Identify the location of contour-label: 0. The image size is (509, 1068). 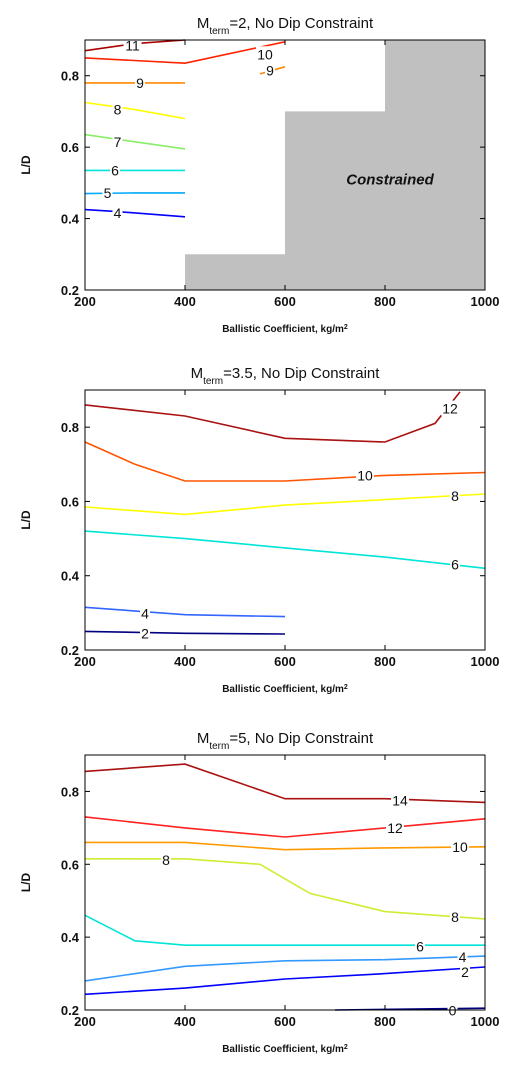
(453, 1011).